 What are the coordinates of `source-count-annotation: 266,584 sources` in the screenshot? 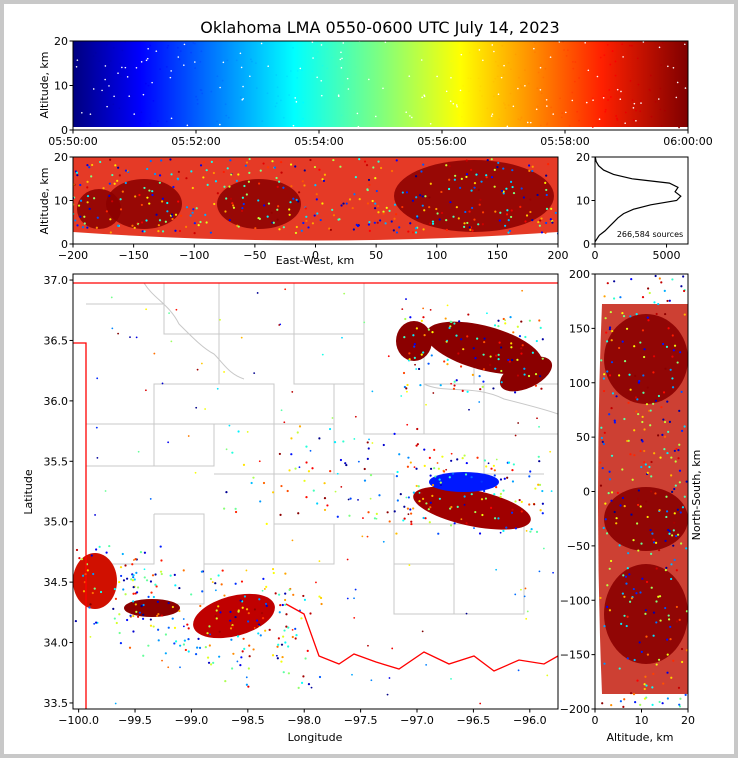 It's located at (650, 234).